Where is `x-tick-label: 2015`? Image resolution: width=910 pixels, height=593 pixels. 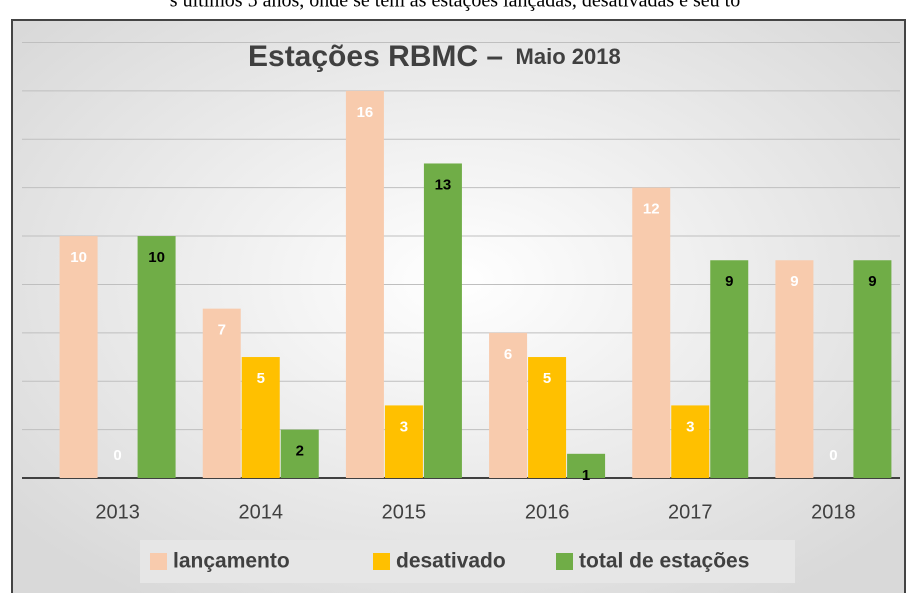 x-tick-label: 2015 is located at coordinates (404, 512).